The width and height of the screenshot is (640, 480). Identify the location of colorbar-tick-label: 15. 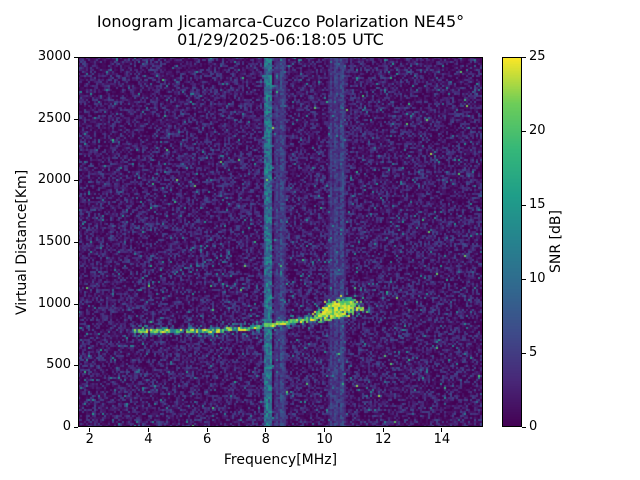
(537, 204).